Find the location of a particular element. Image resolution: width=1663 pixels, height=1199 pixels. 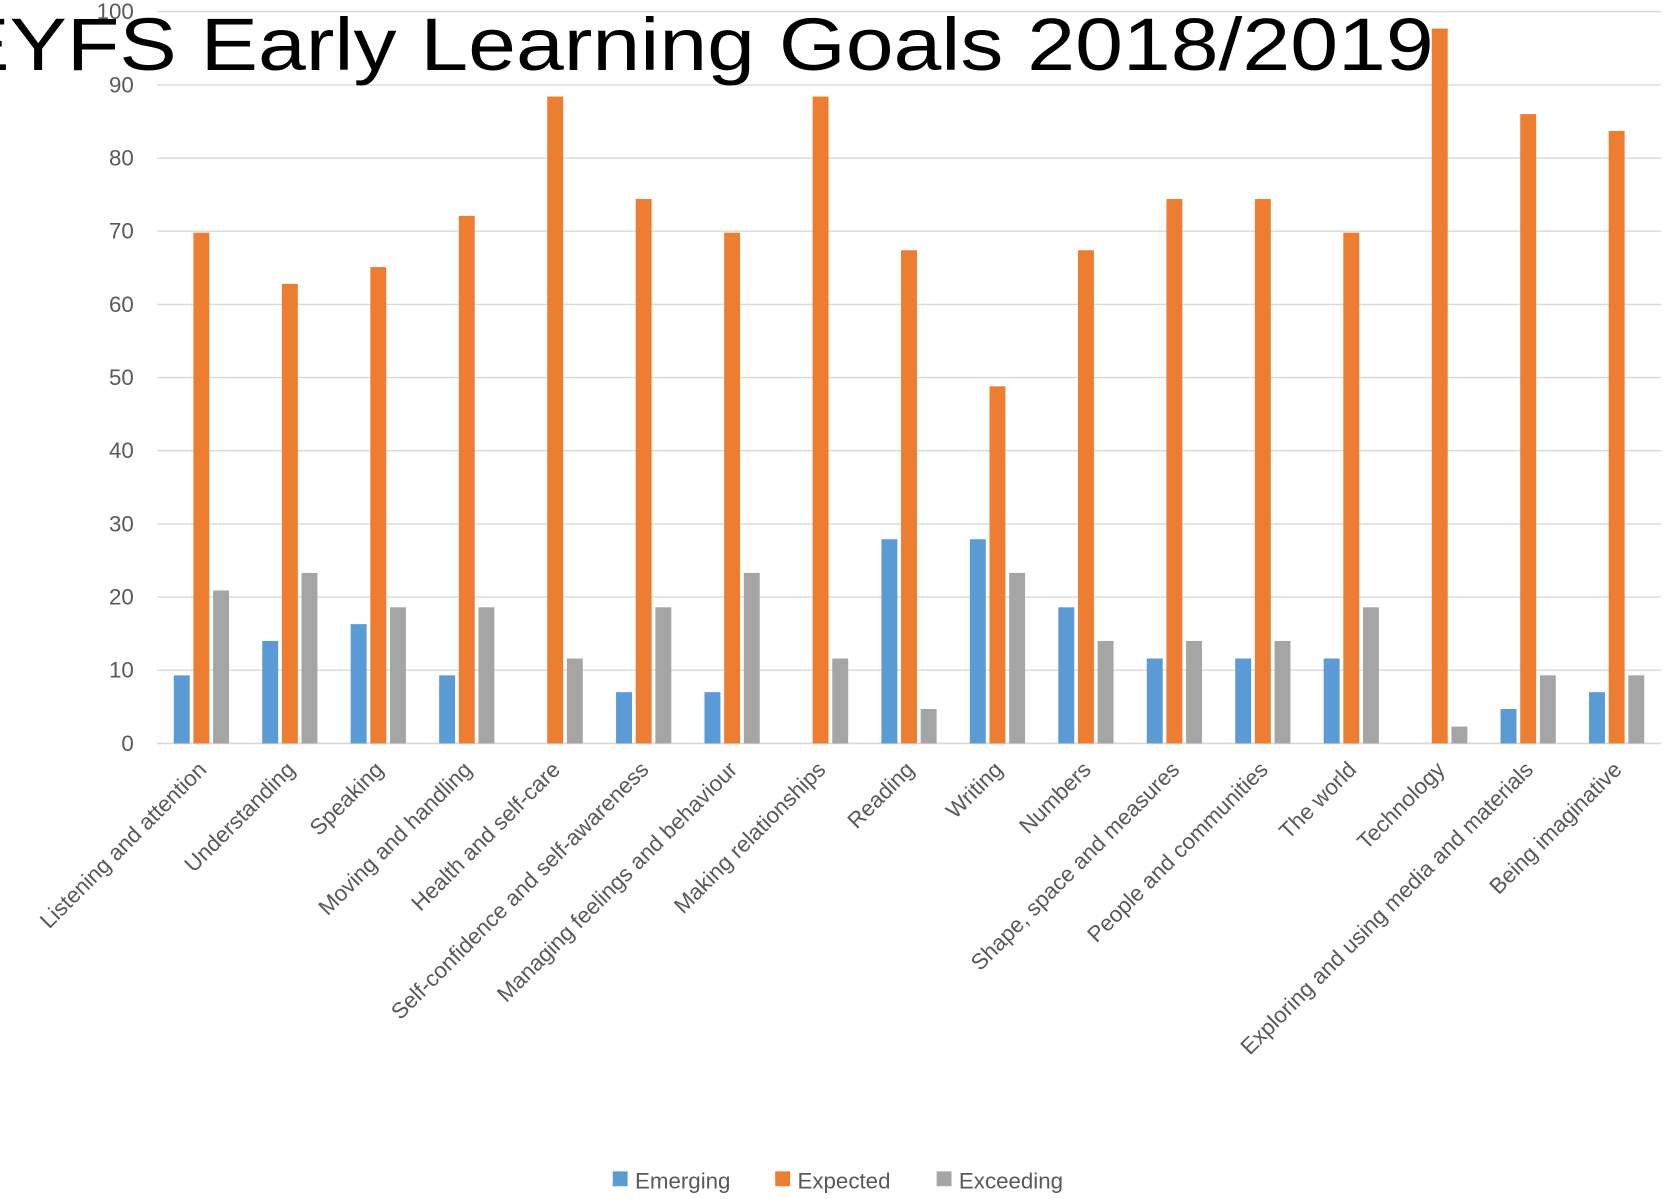

x-tick-label: Speaking is located at coordinates (346, 798).